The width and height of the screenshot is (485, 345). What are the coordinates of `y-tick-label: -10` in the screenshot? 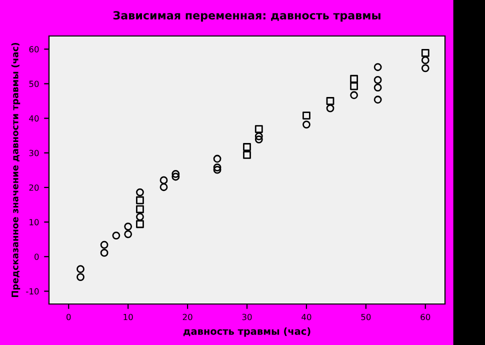 It's located at (32, 291).